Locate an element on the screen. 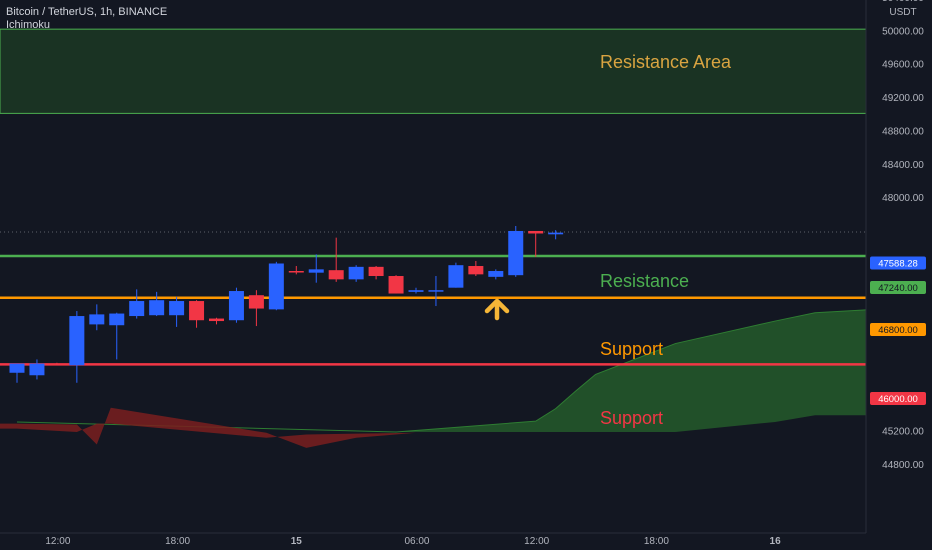 Image resolution: width=932 pixels, height=550 pixels. price-tag: 46000.00 is located at coordinates (898, 398).